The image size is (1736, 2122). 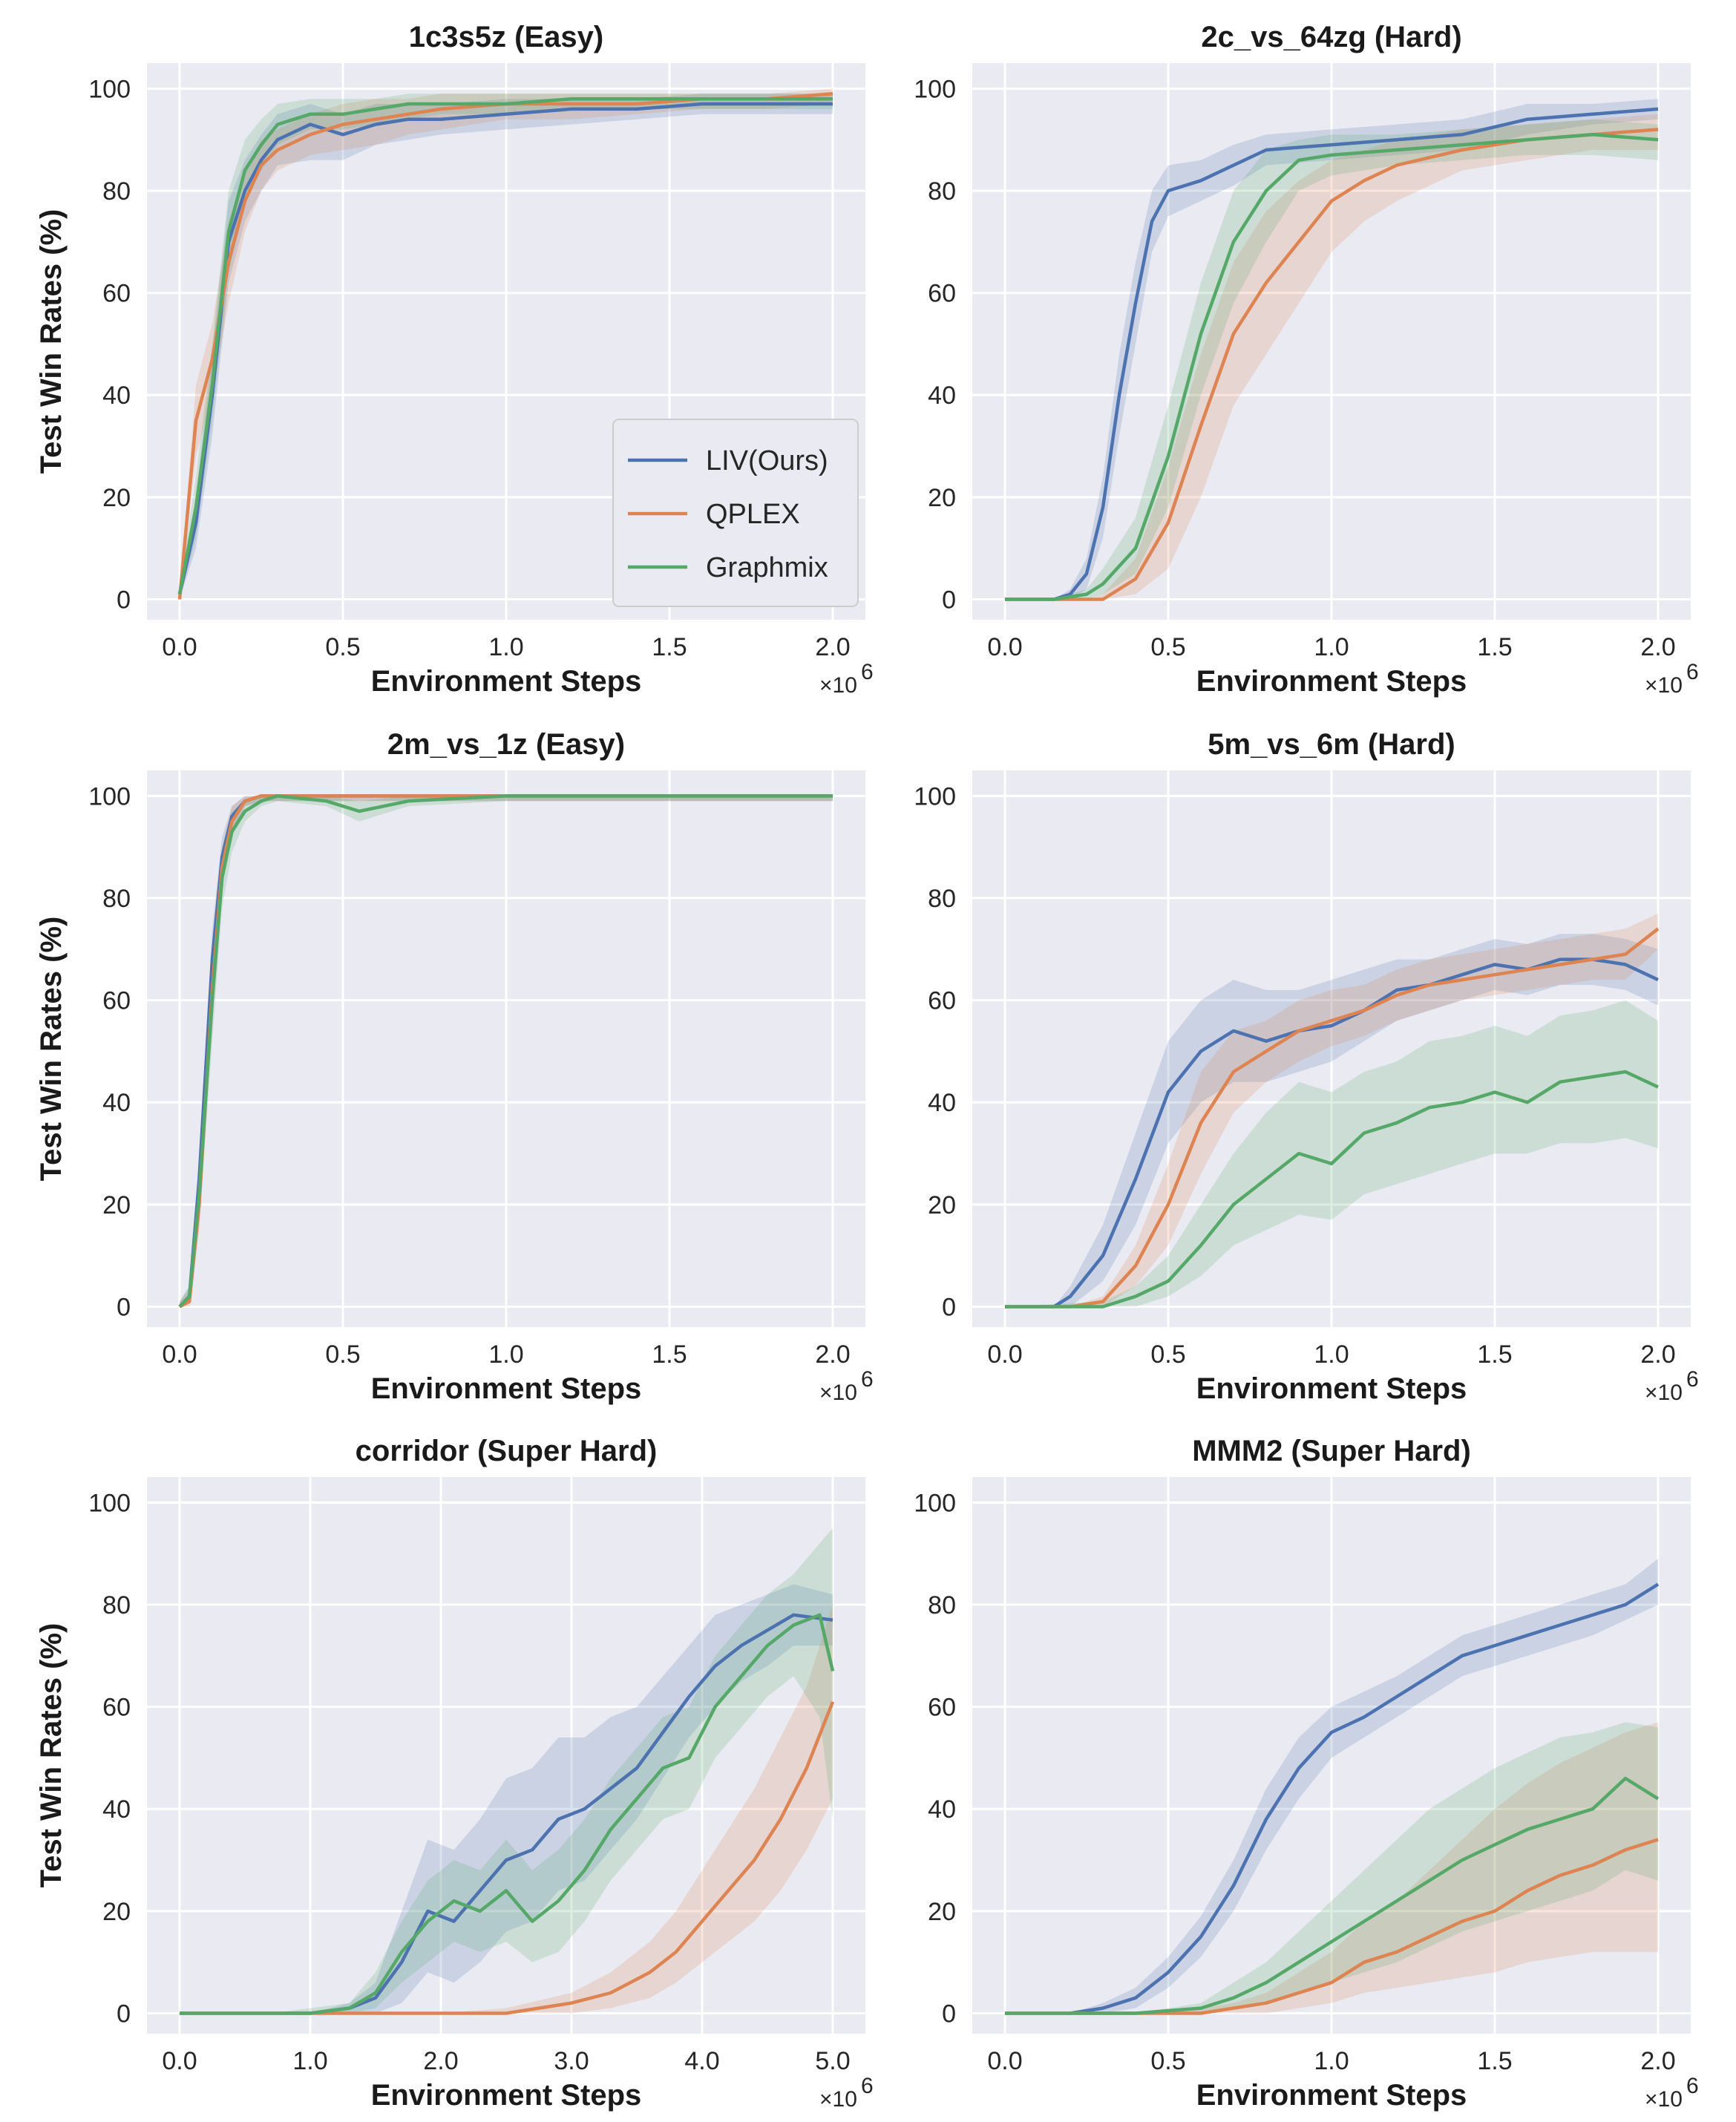 What do you see at coordinates (507, 1451) in the screenshot?
I see `chart-title: corridor (Super Hard)` at bounding box center [507, 1451].